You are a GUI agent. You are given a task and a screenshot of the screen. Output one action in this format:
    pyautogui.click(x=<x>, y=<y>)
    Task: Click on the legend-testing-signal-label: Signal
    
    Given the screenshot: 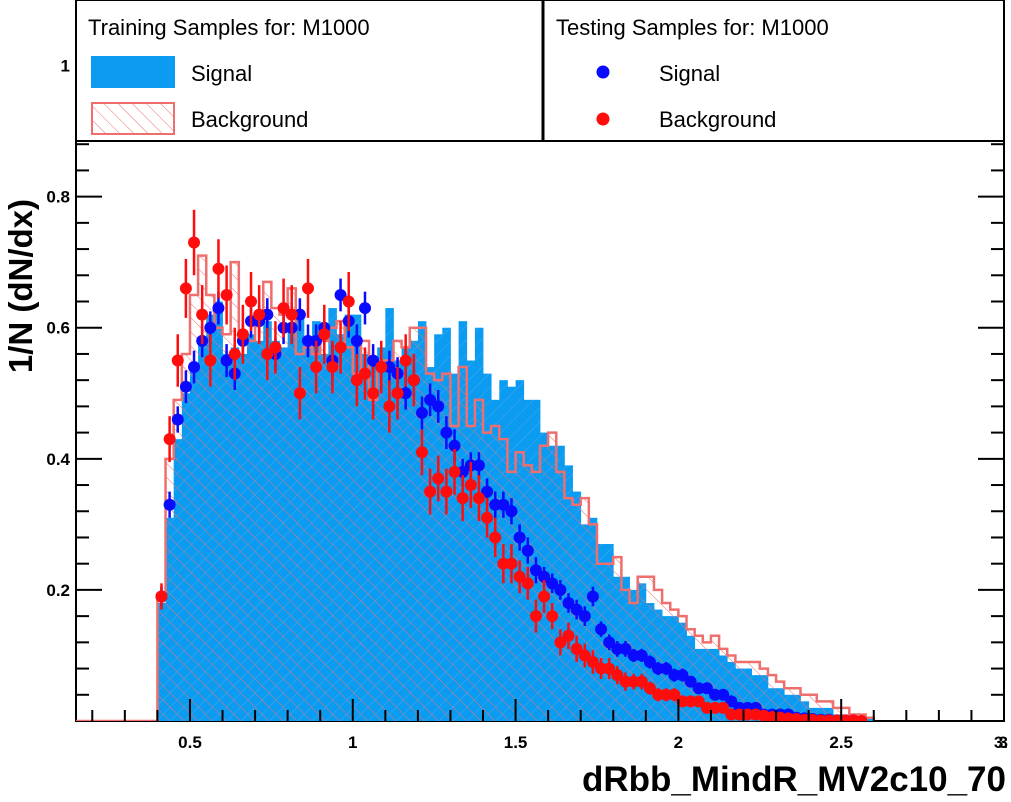 What is the action you would take?
    pyautogui.click(x=689, y=73)
    